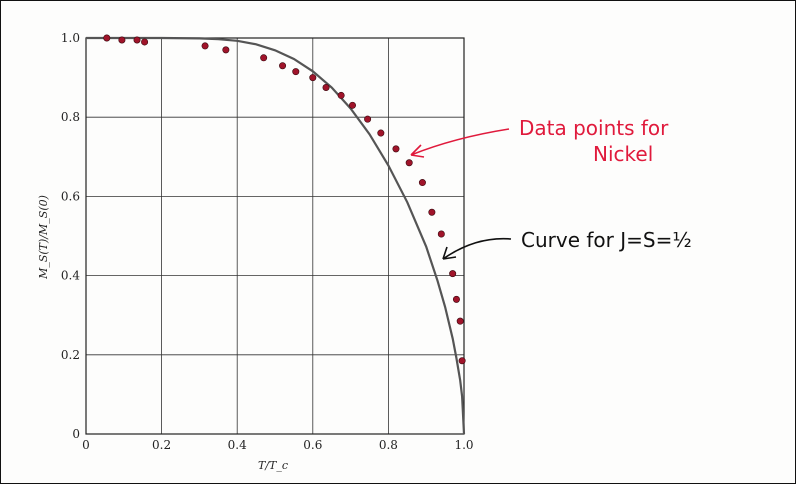  Describe the element at coordinates (460, 143) in the screenshot. I see `annotation-arrow-to-points` at that location.